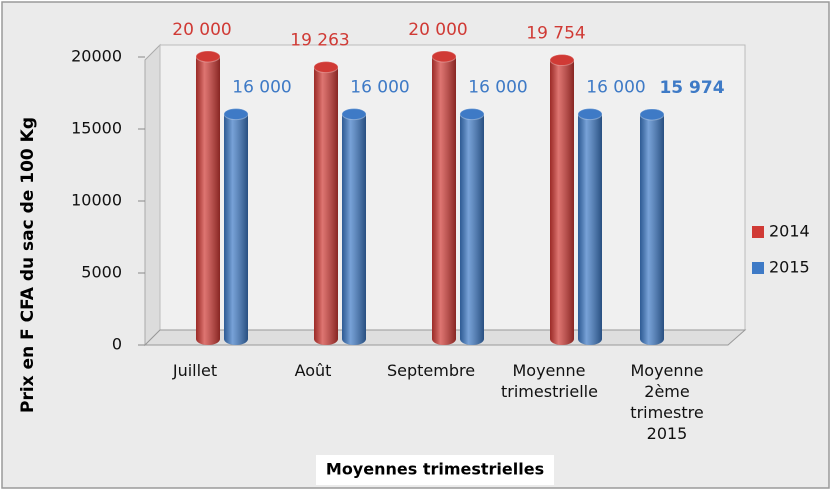 The image size is (832, 491). I want to click on x-tick-label: Moyenne trimestrielle, so click(549, 381).